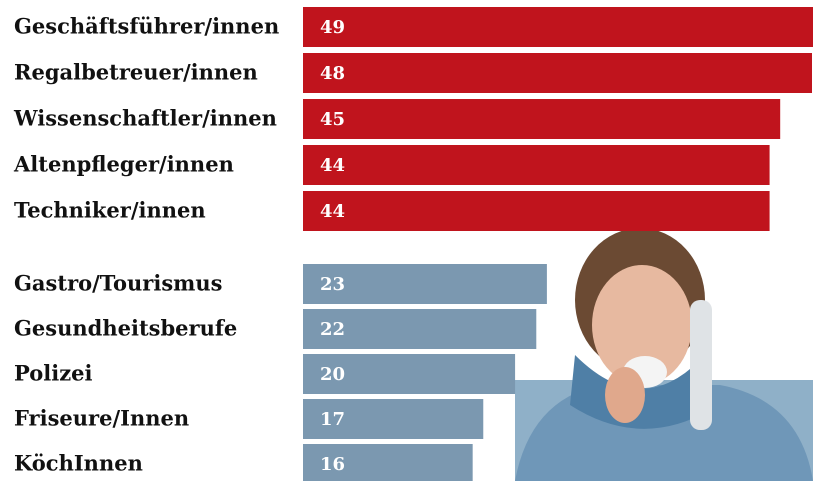 The height and width of the screenshot is (481, 813). Describe the element at coordinates (101, 418) in the screenshot. I see `category-label: Friseure/Innen` at that location.